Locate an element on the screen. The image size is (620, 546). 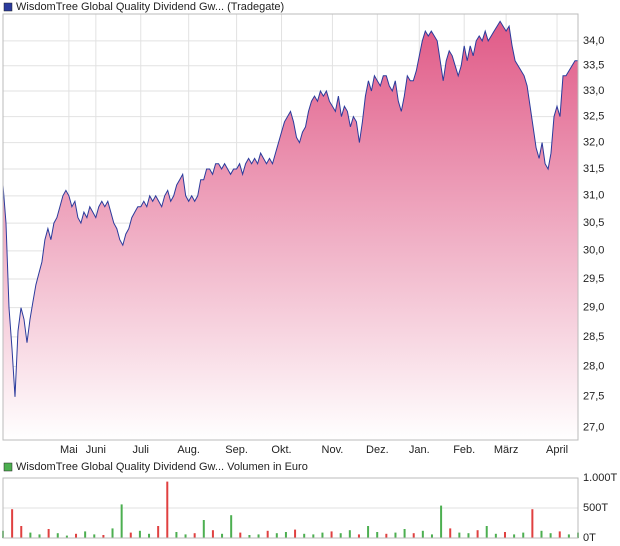
x-tick-label: Dez. is located at coordinates (377, 450).